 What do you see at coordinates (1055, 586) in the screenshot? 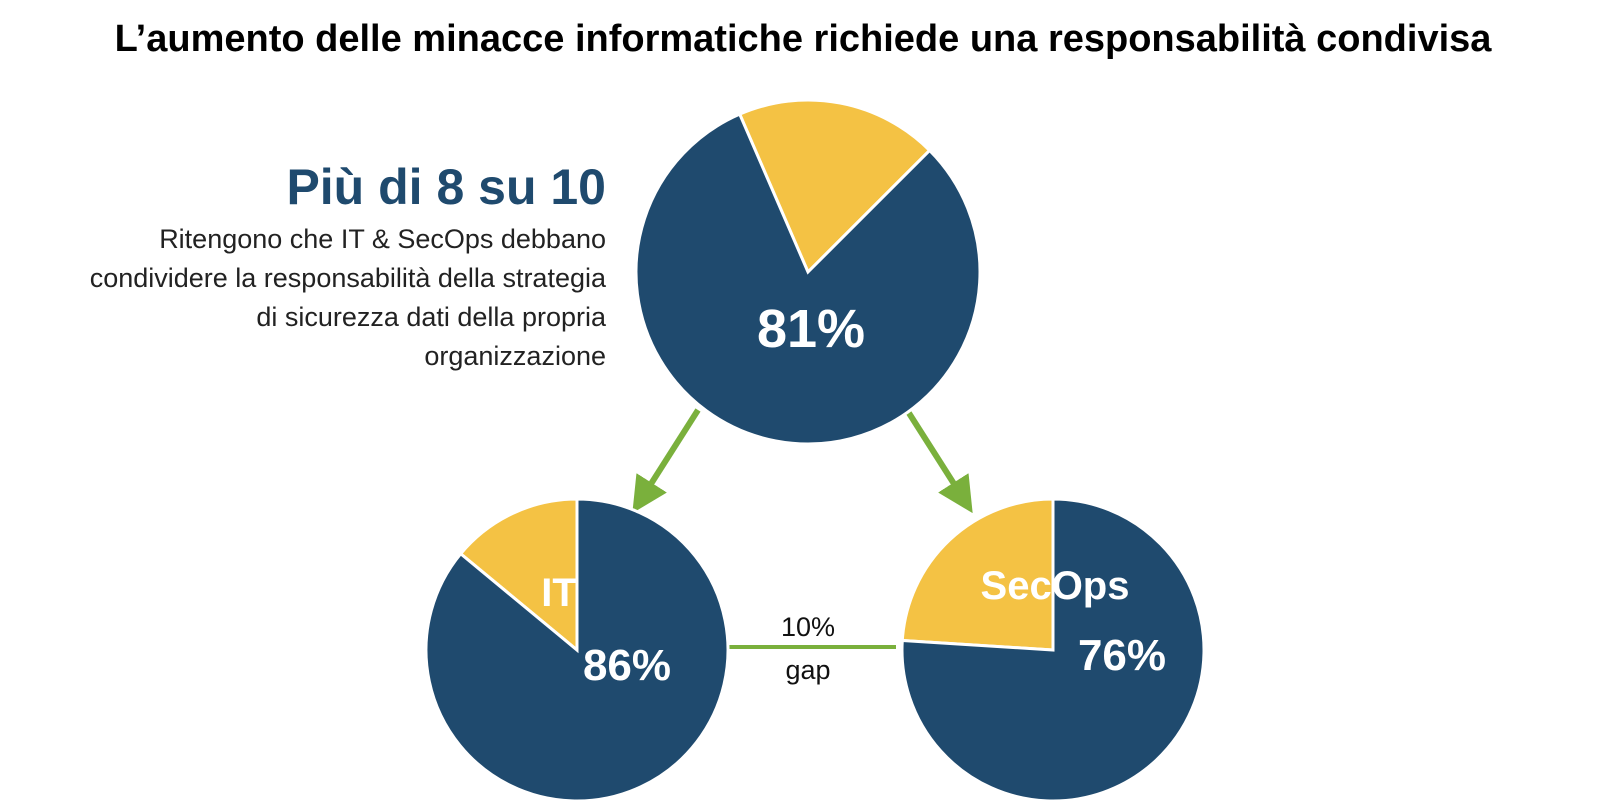
I see `pie-secops-title: SecOps` at bounding box center [1055, 586].